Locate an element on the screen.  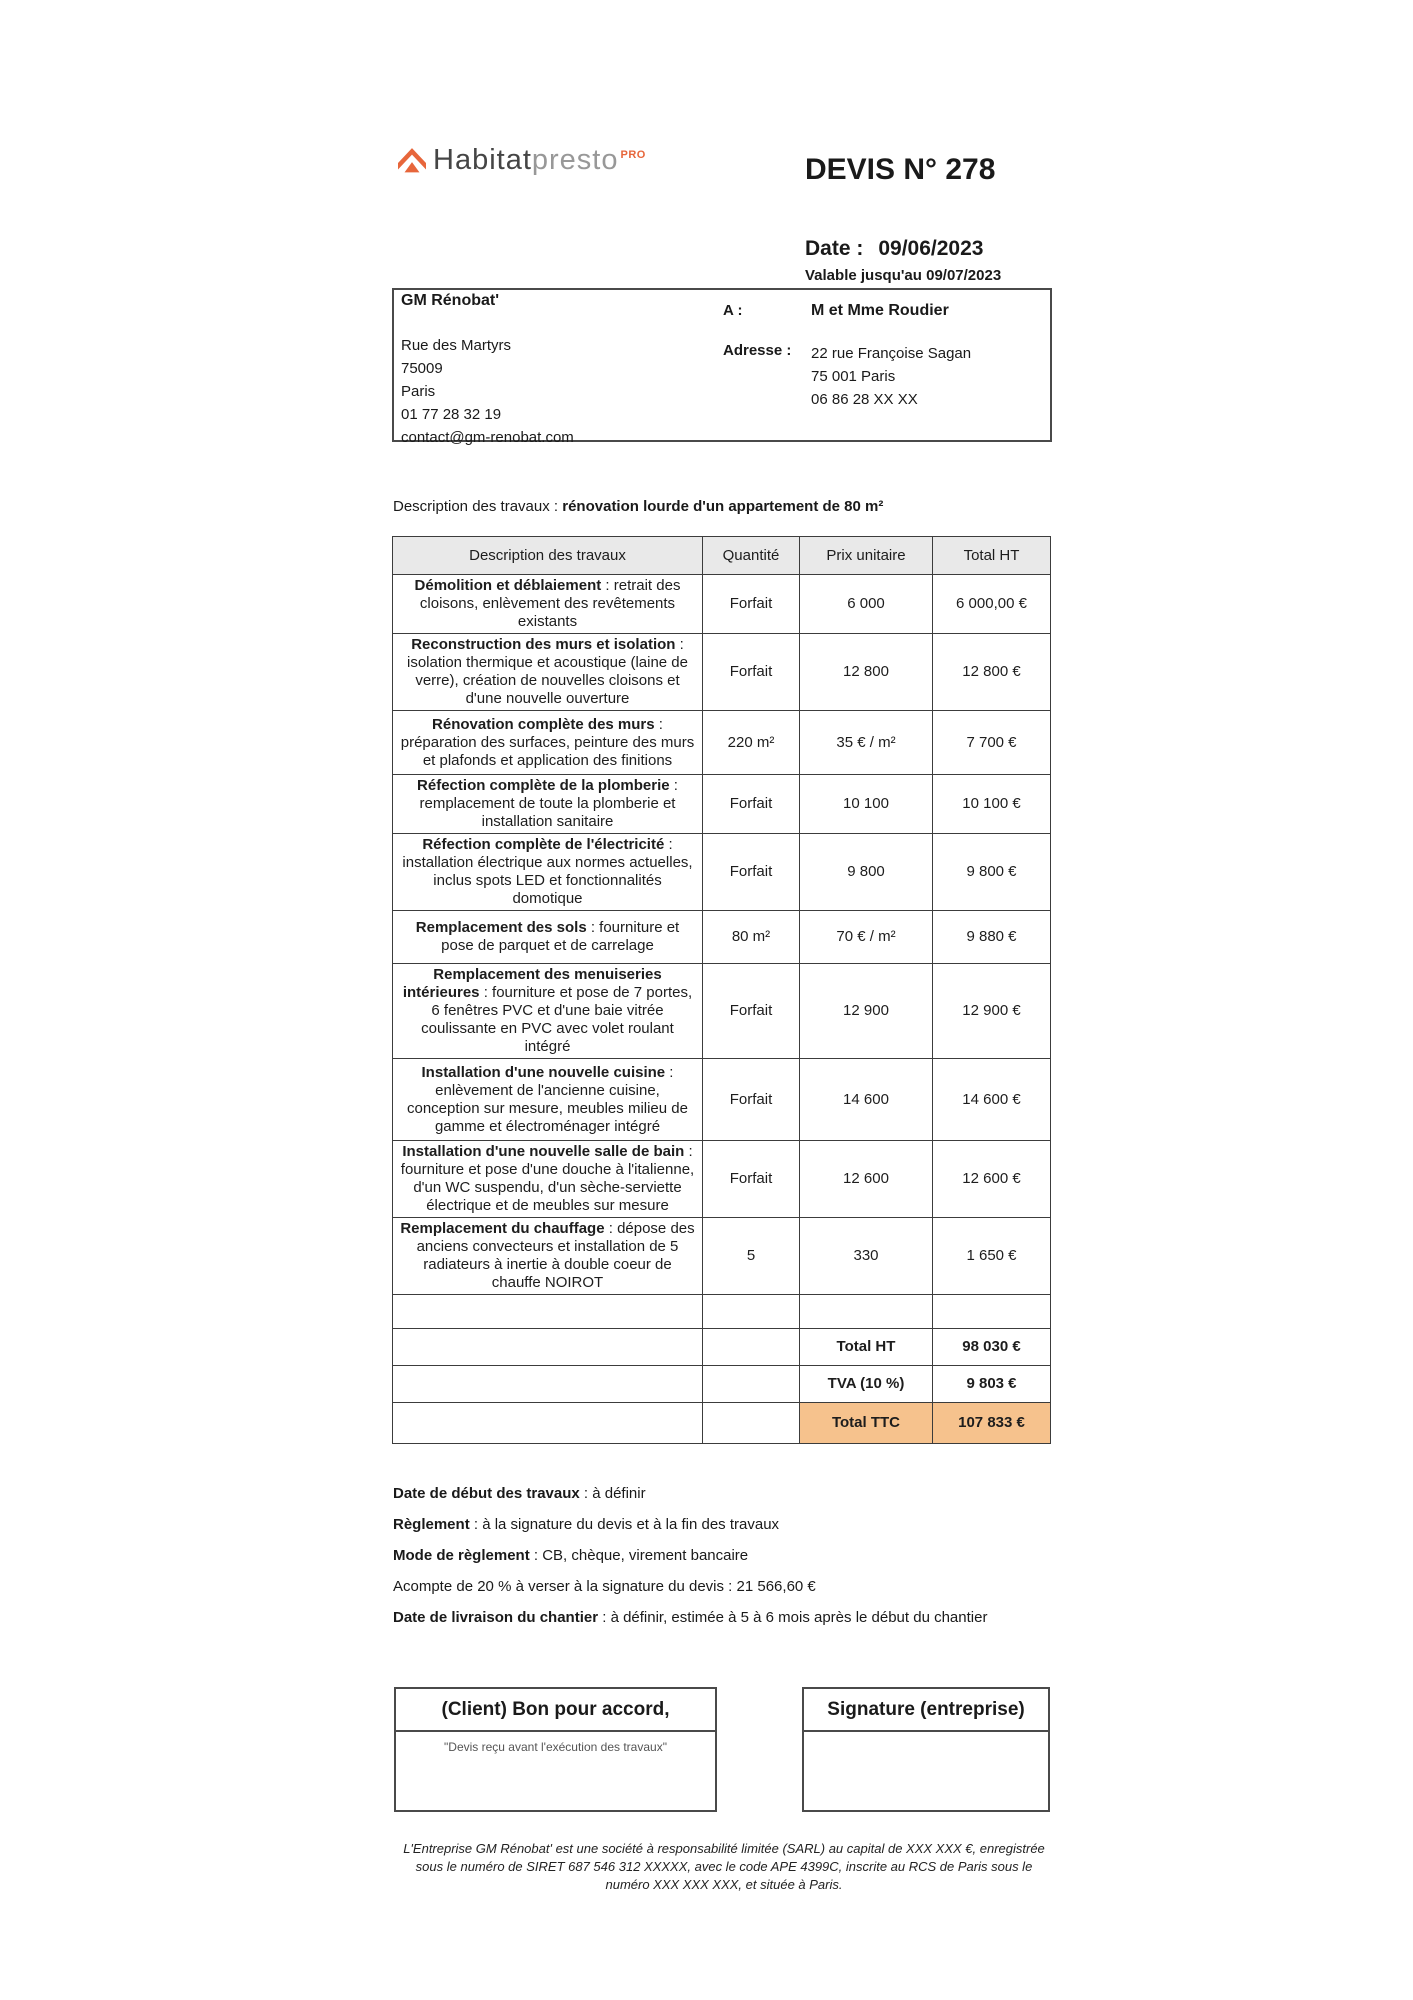
work-item-unit-price: 9 800 is located at coordinates (866, 872).